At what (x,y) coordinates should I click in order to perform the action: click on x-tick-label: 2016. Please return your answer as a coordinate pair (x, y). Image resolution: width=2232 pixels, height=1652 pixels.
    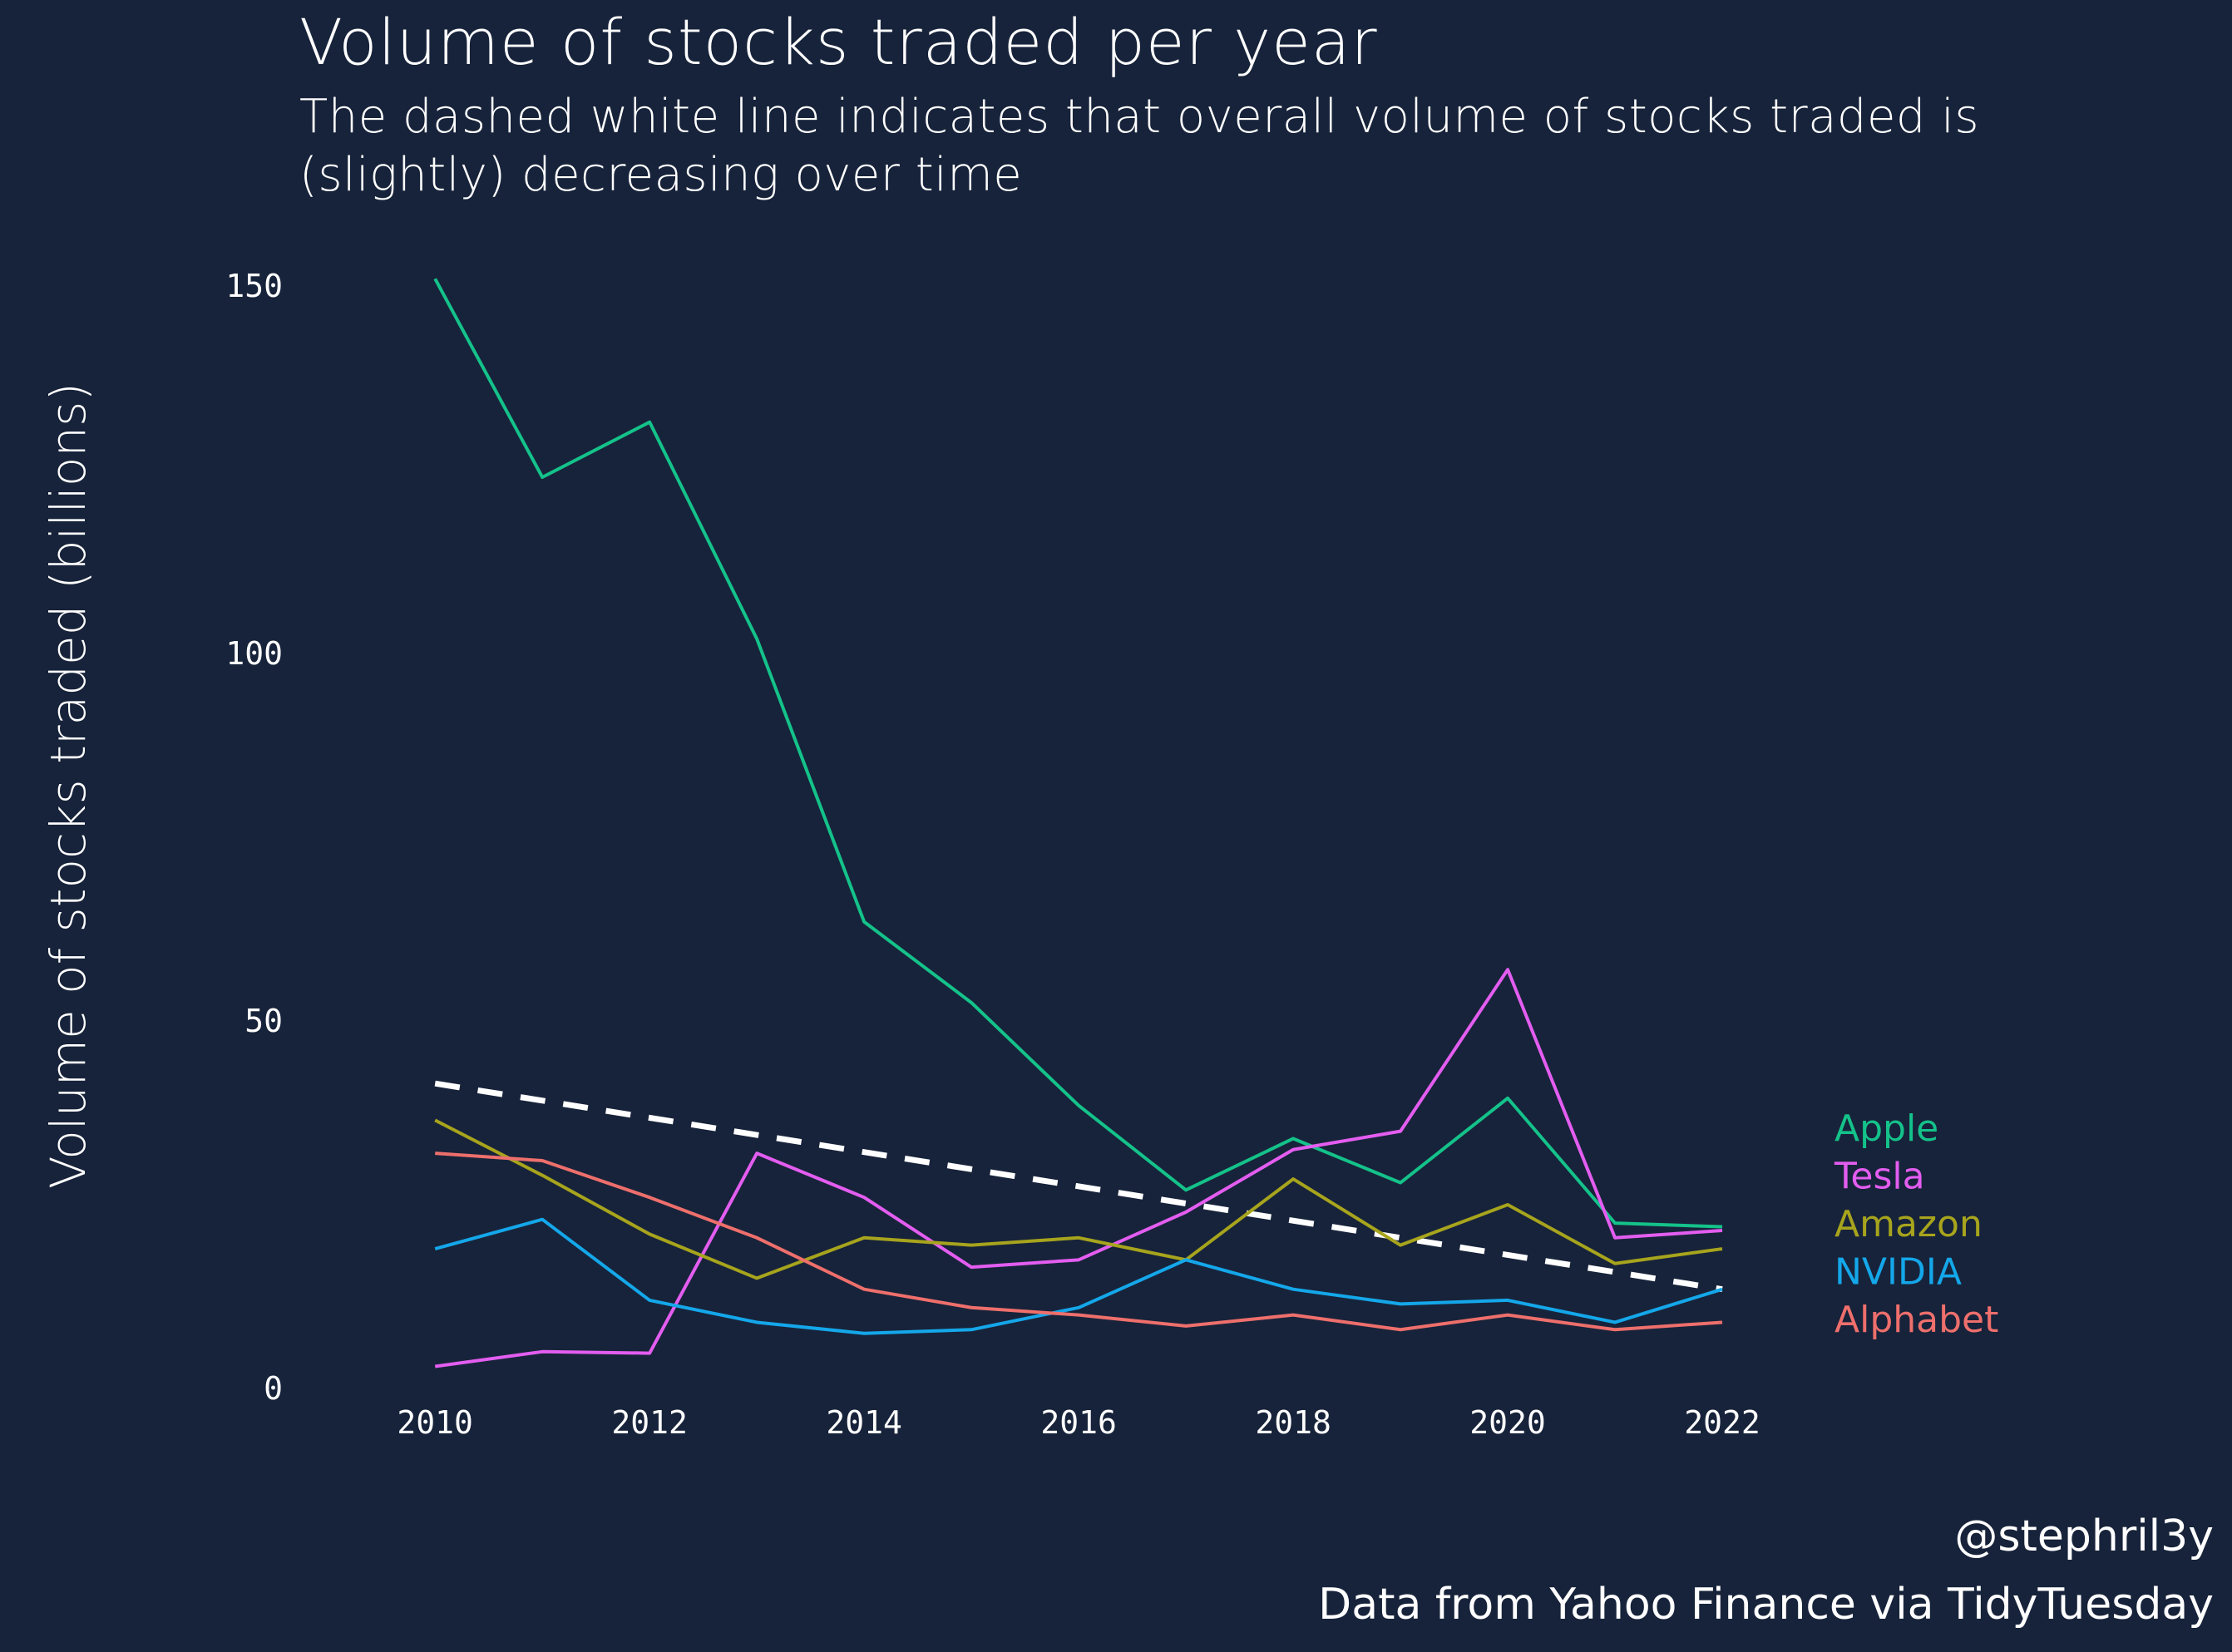
    Looking at the image, I should click on (1078, 1423).